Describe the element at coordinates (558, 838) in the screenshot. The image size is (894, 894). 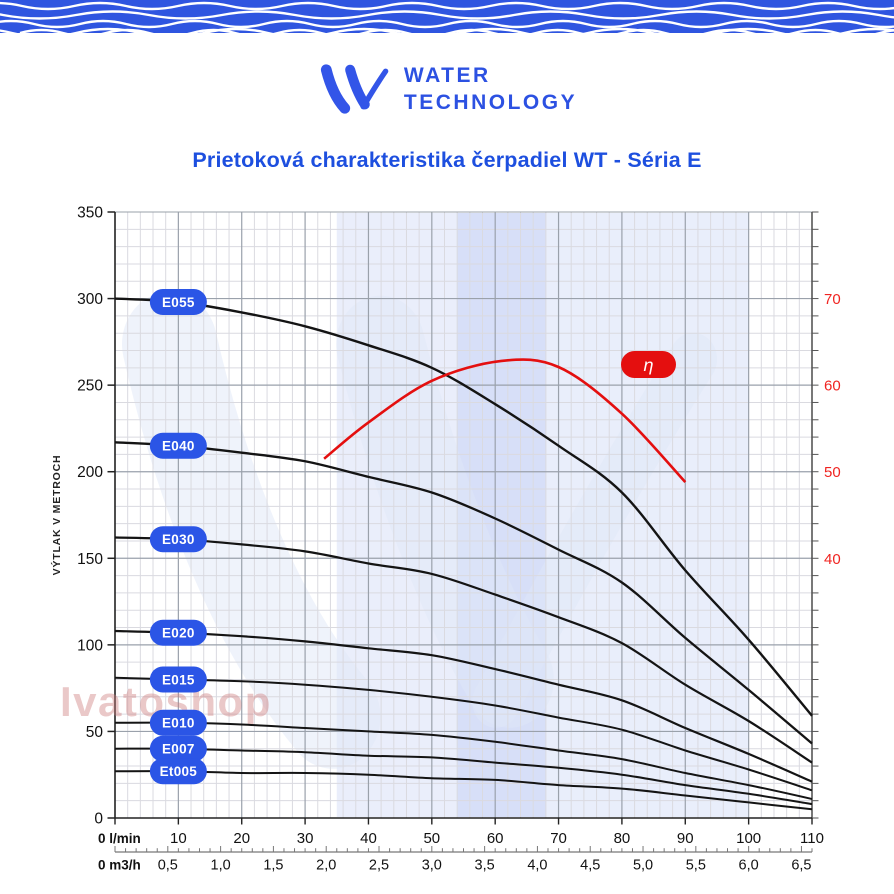
I see `x-lmin-label-70: 70` at that location.